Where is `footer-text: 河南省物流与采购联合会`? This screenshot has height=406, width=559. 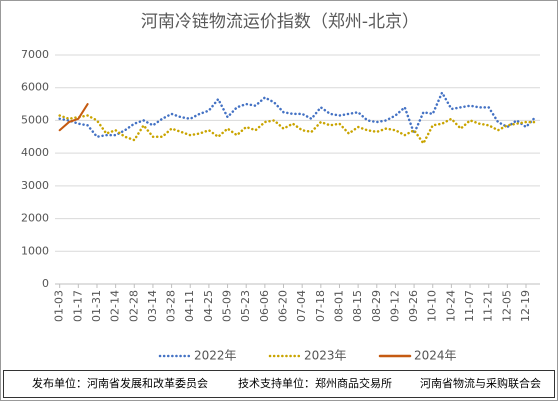 footer-text: 河南省物流与采购联合会 is located at coordinates (480, 383).